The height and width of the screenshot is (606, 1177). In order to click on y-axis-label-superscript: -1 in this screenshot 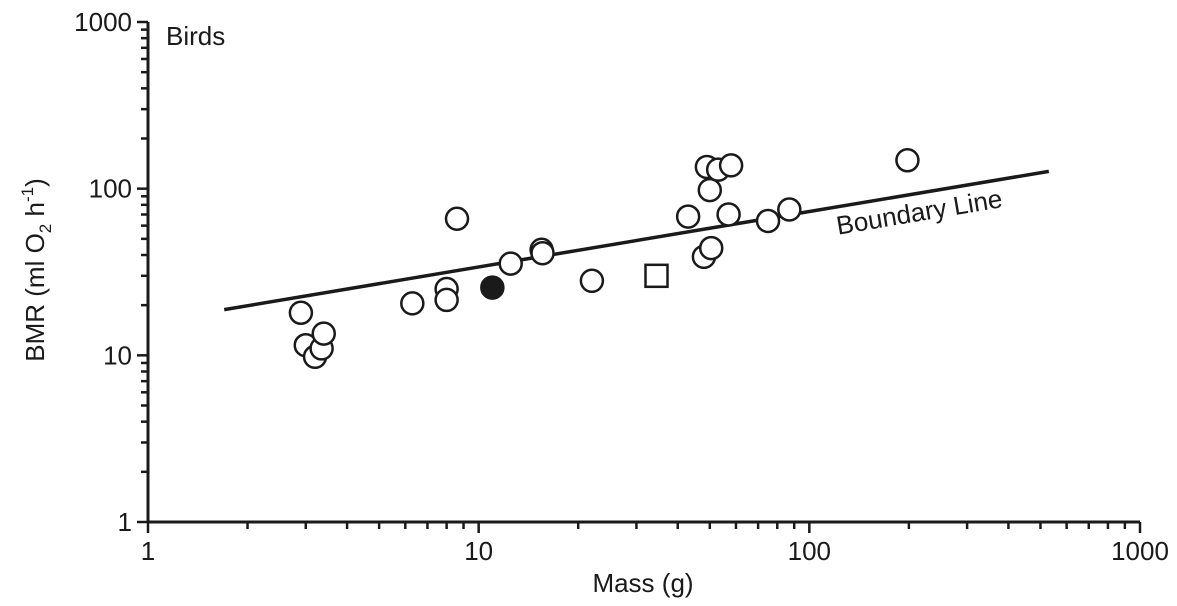, I will do `click(27, 194)`.